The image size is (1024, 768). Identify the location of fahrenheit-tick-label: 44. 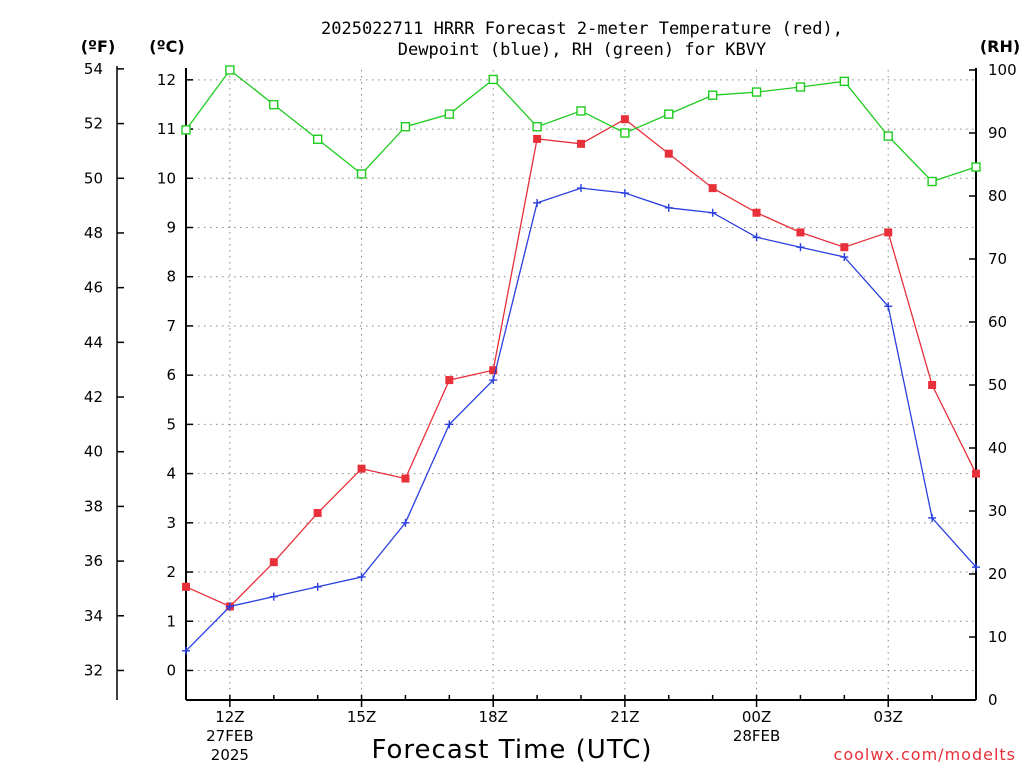
(93, 342).